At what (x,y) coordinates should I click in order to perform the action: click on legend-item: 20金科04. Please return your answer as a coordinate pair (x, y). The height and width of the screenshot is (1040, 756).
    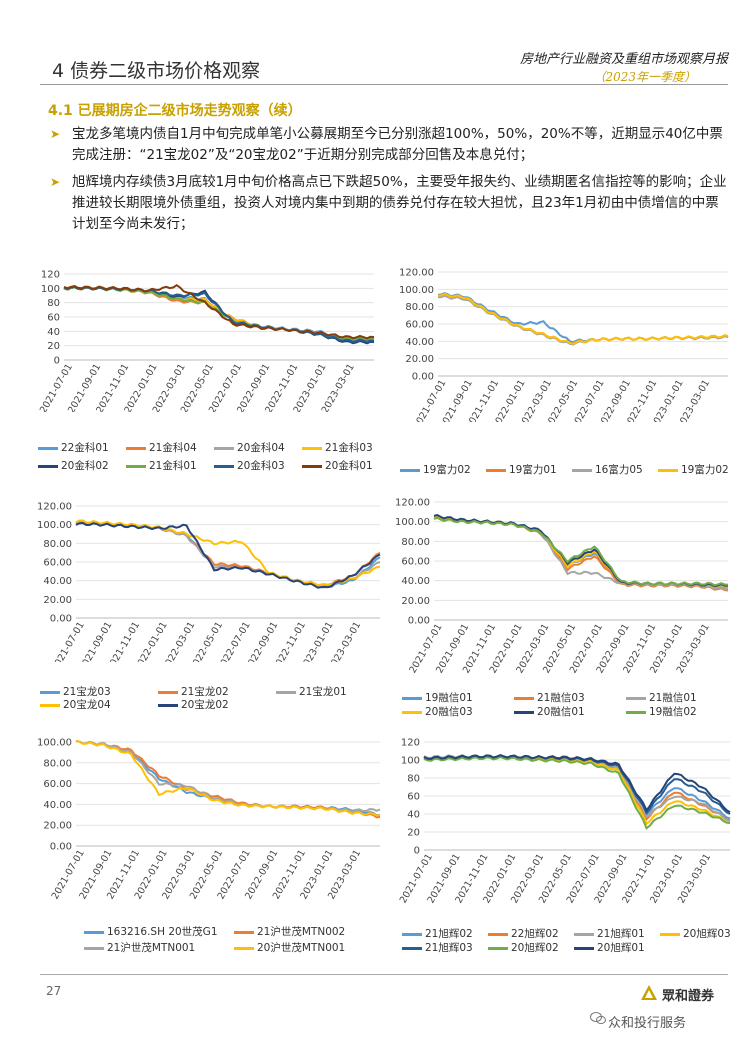
    Looking at the image, I should click on (249, 447).